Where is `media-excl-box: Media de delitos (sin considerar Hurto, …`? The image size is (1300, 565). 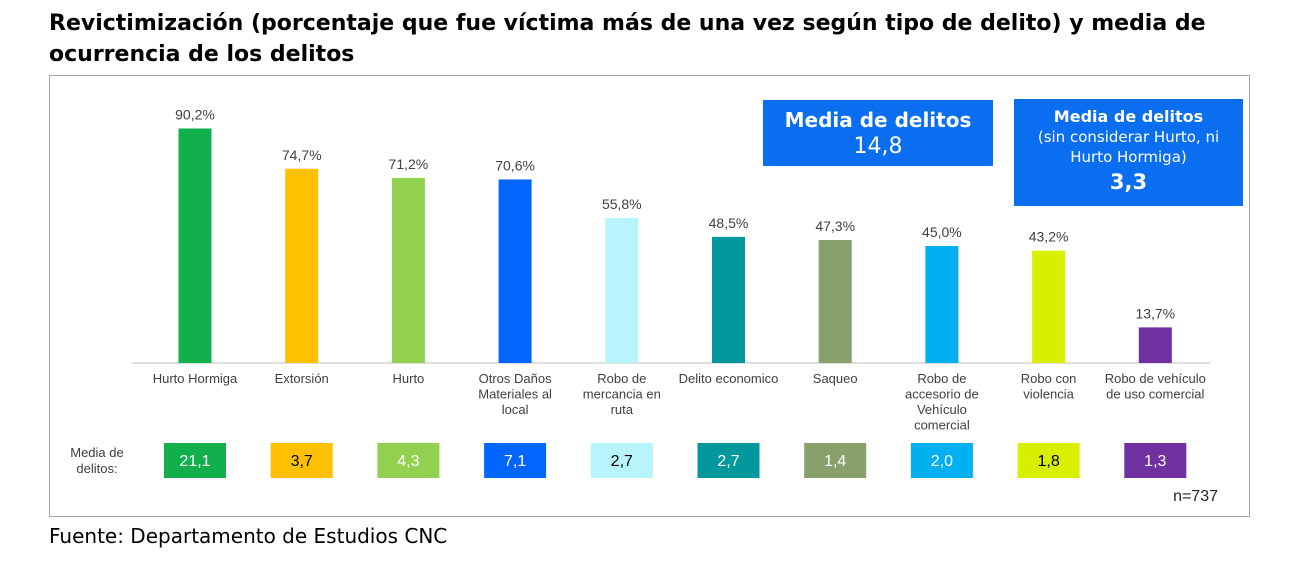
media-excl-box: Media de delitos (sin considerar Hurto, … is located at coordinates (1128, 152).